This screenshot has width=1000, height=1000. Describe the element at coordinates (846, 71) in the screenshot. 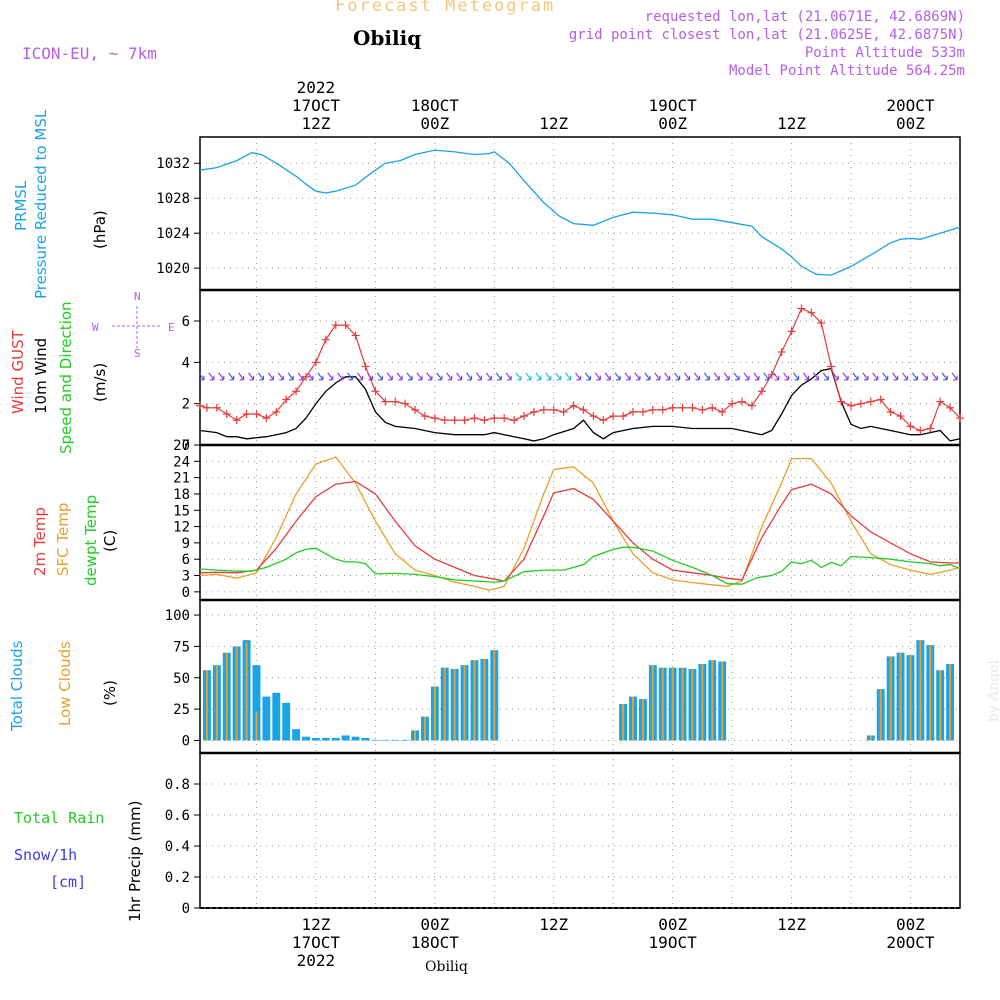

I see `model-altitude: Model Point Altitude 564.25m` at that location.